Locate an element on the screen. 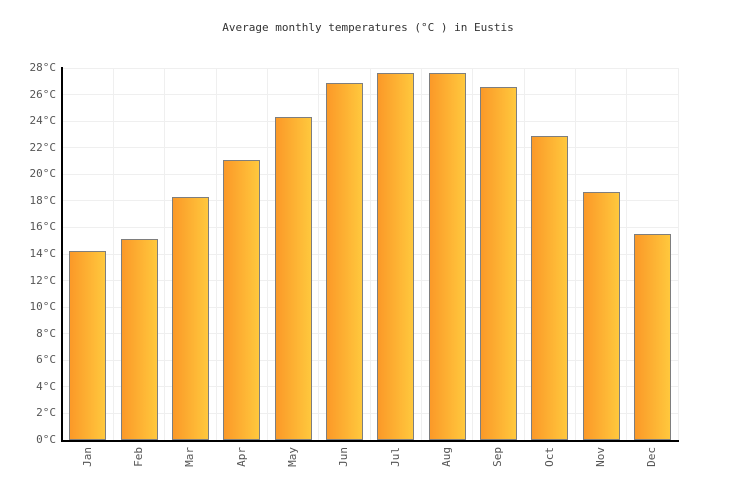  x-tick-label-may: May is located at coordinates (292, 457).